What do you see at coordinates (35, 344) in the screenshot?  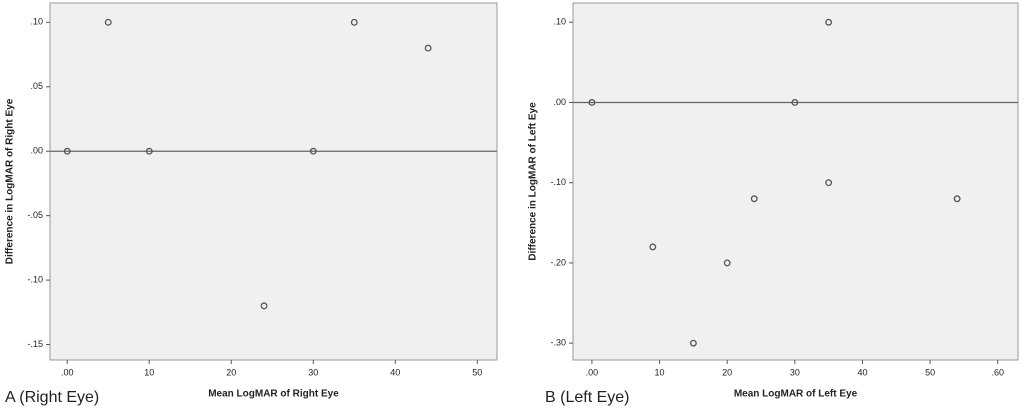 I see `y-tick-label: -.15` at bounding box center [35, 344].